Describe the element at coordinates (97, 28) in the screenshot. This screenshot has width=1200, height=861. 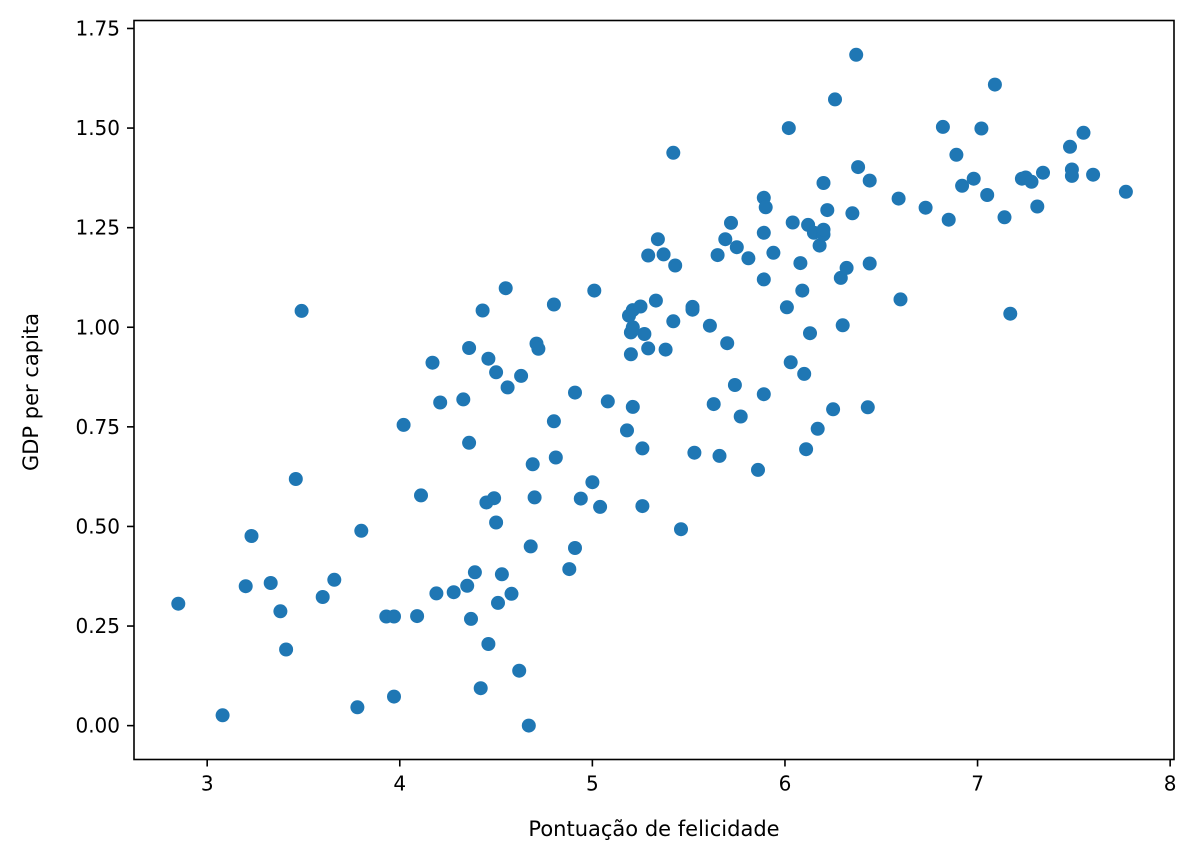
I see `y-tick-label: 1.75` at that location.